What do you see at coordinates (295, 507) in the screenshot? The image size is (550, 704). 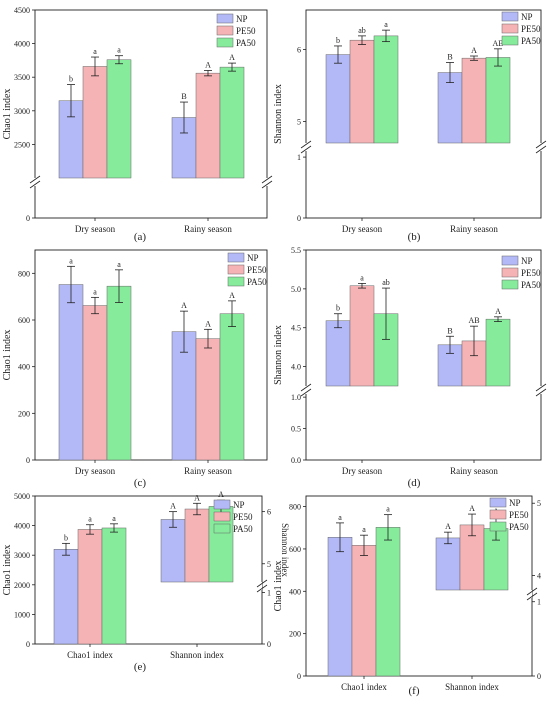 I see `y-tick-label: 800` at bounding box center [295, 507].